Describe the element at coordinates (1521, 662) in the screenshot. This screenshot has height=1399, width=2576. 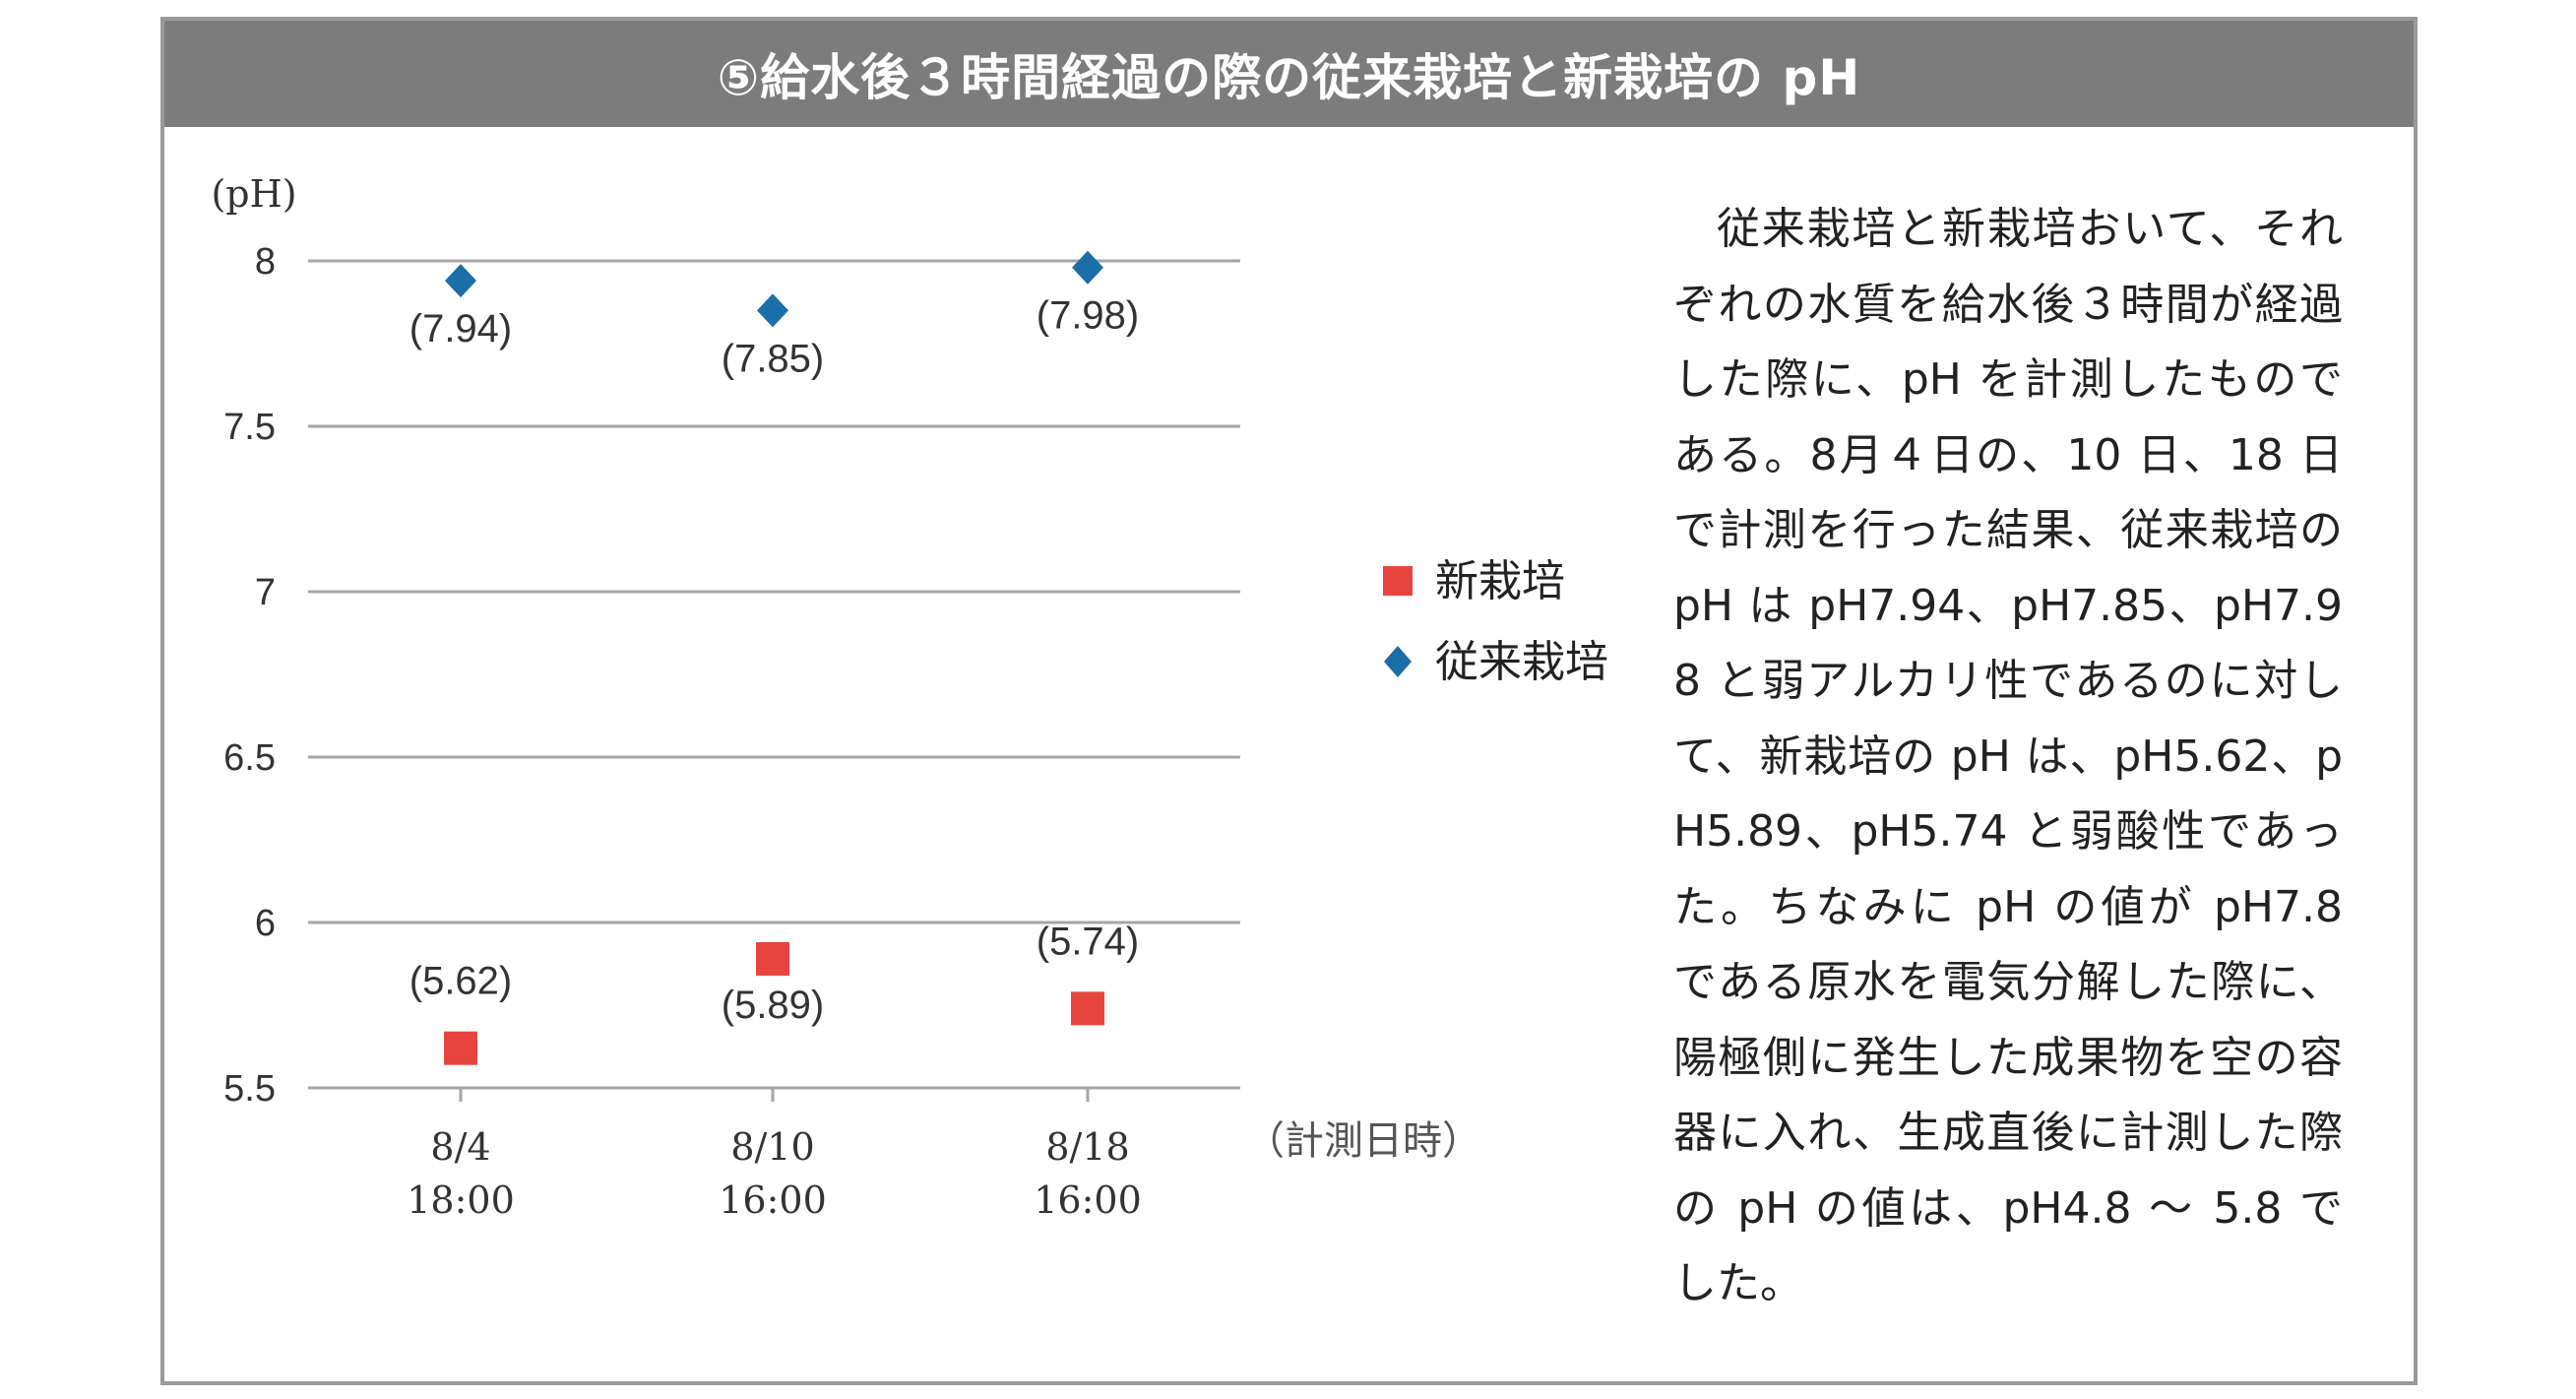
I see `legend-label: 従来栽培` at that location.